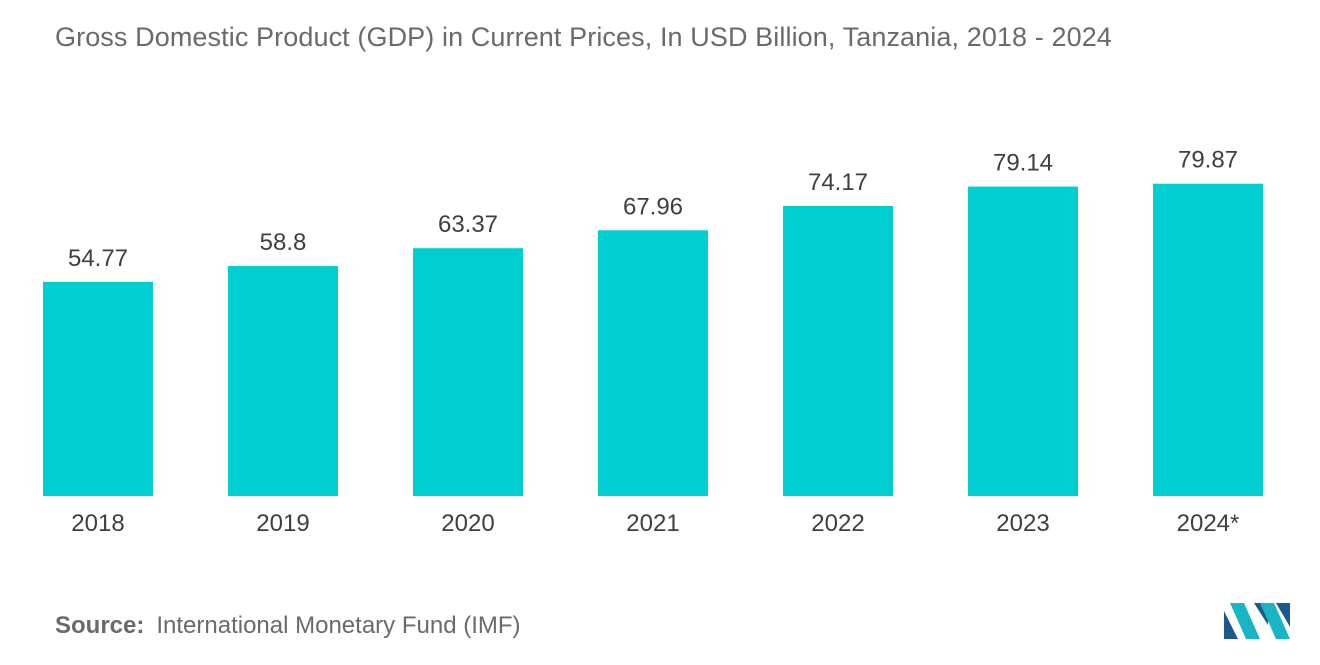 Image resolution: width=1320 pixels, height=665 pixels. Describe the element at coordinates (100, 625) in the screenshot. I see `source-label: Source:` at that location.